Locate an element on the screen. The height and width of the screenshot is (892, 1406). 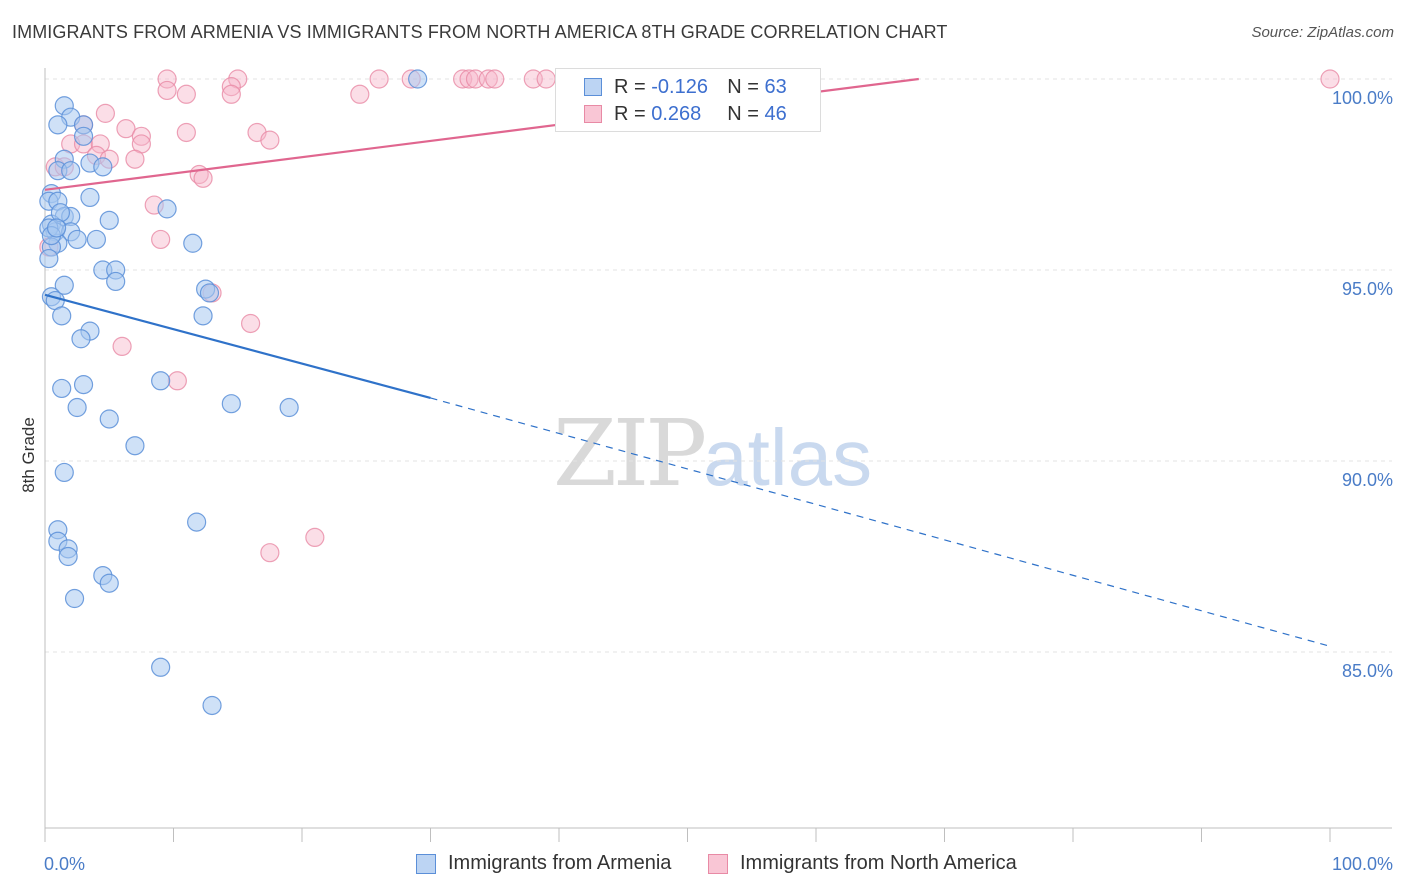
legend-row-armenia: R = -0.126 N = 63 is located at coordinates (671, 87).